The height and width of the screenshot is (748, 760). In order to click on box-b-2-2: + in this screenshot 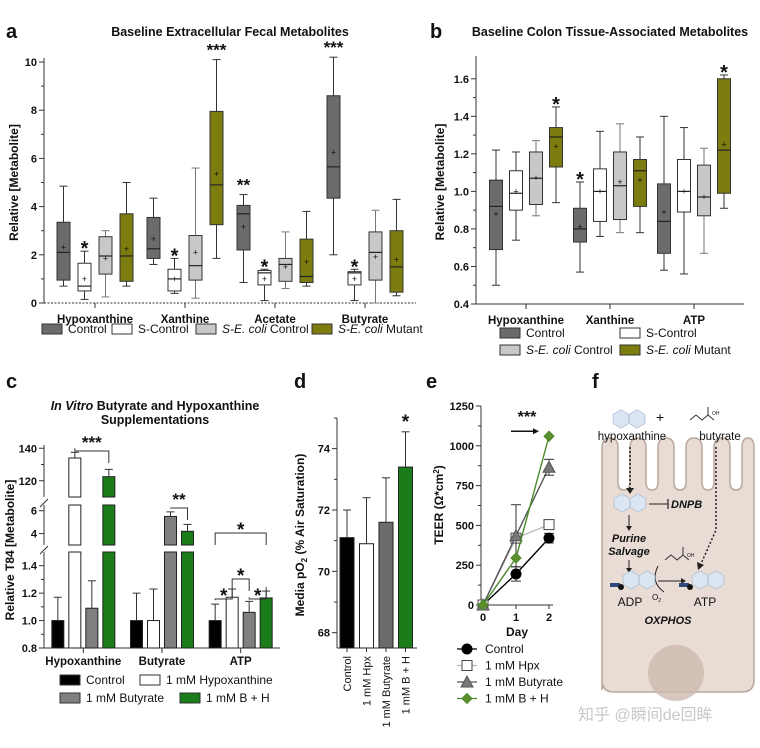, I will do `click(704, 200)`.